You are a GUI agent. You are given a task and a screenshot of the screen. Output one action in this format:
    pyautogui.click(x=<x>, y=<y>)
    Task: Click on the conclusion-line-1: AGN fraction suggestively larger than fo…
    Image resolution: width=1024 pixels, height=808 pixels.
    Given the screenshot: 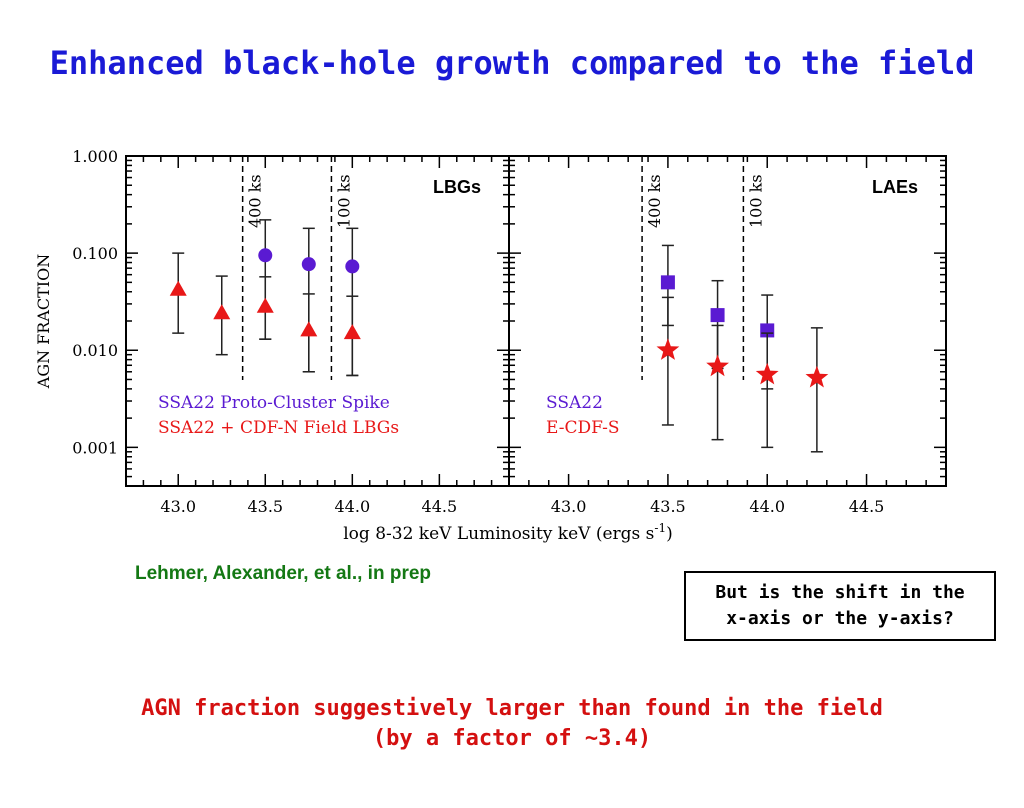 What is the action you would take?
    pyautogui.click(x=512, y=708)
    